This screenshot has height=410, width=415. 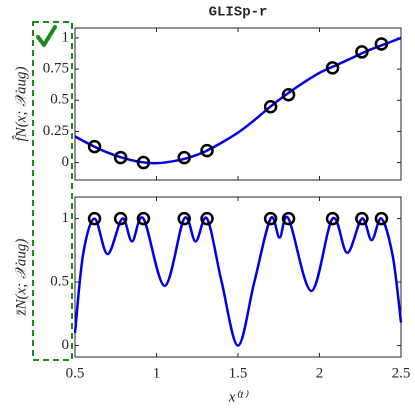 What do you see at coordinates (56, 131) in the screenshot?
I see `y-tick-label: 0.25` at bounding box center [56, 131].